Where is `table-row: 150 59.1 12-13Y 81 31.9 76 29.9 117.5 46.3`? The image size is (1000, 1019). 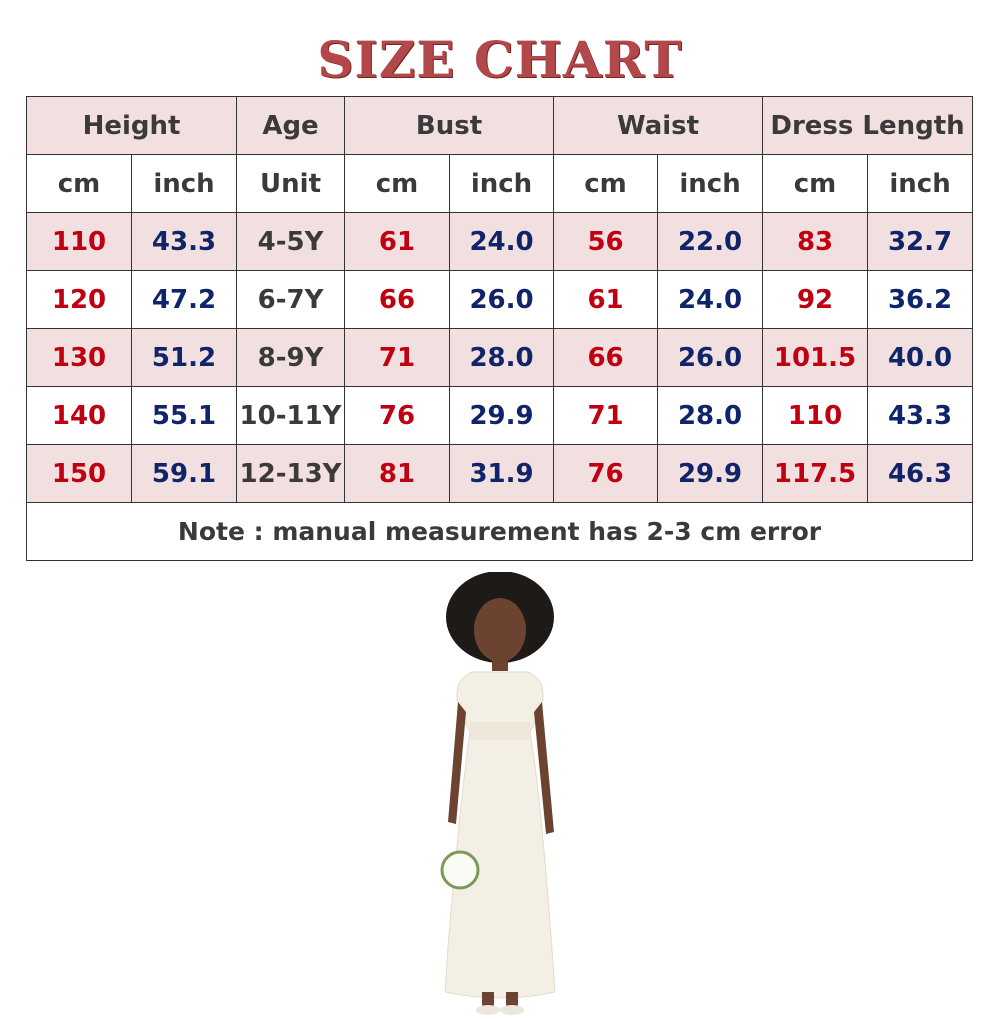
table-row: 150 59.1 12-13Y 81 31.9 76 29.9 117.5 46.3 is located at coordinates (500, 473).